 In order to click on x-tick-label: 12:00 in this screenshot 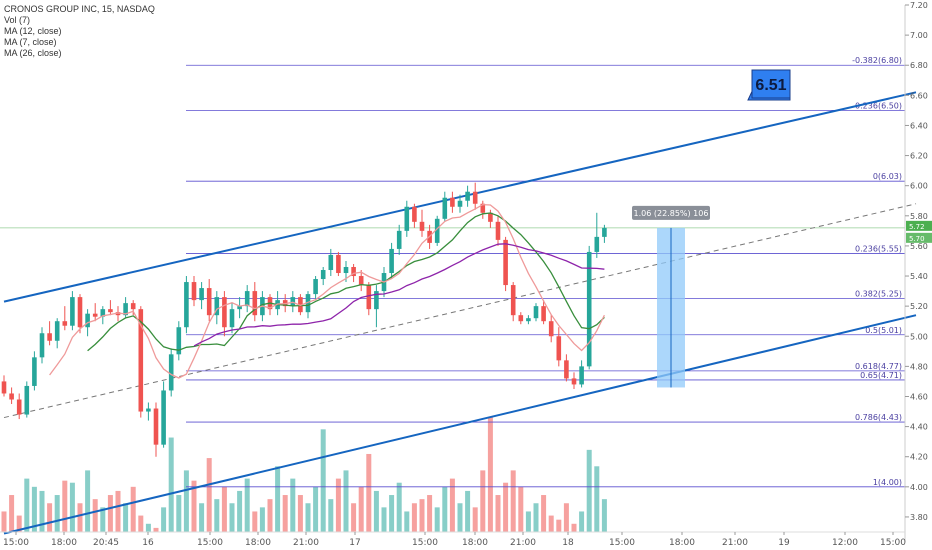, I will do `click(845, 543)`.